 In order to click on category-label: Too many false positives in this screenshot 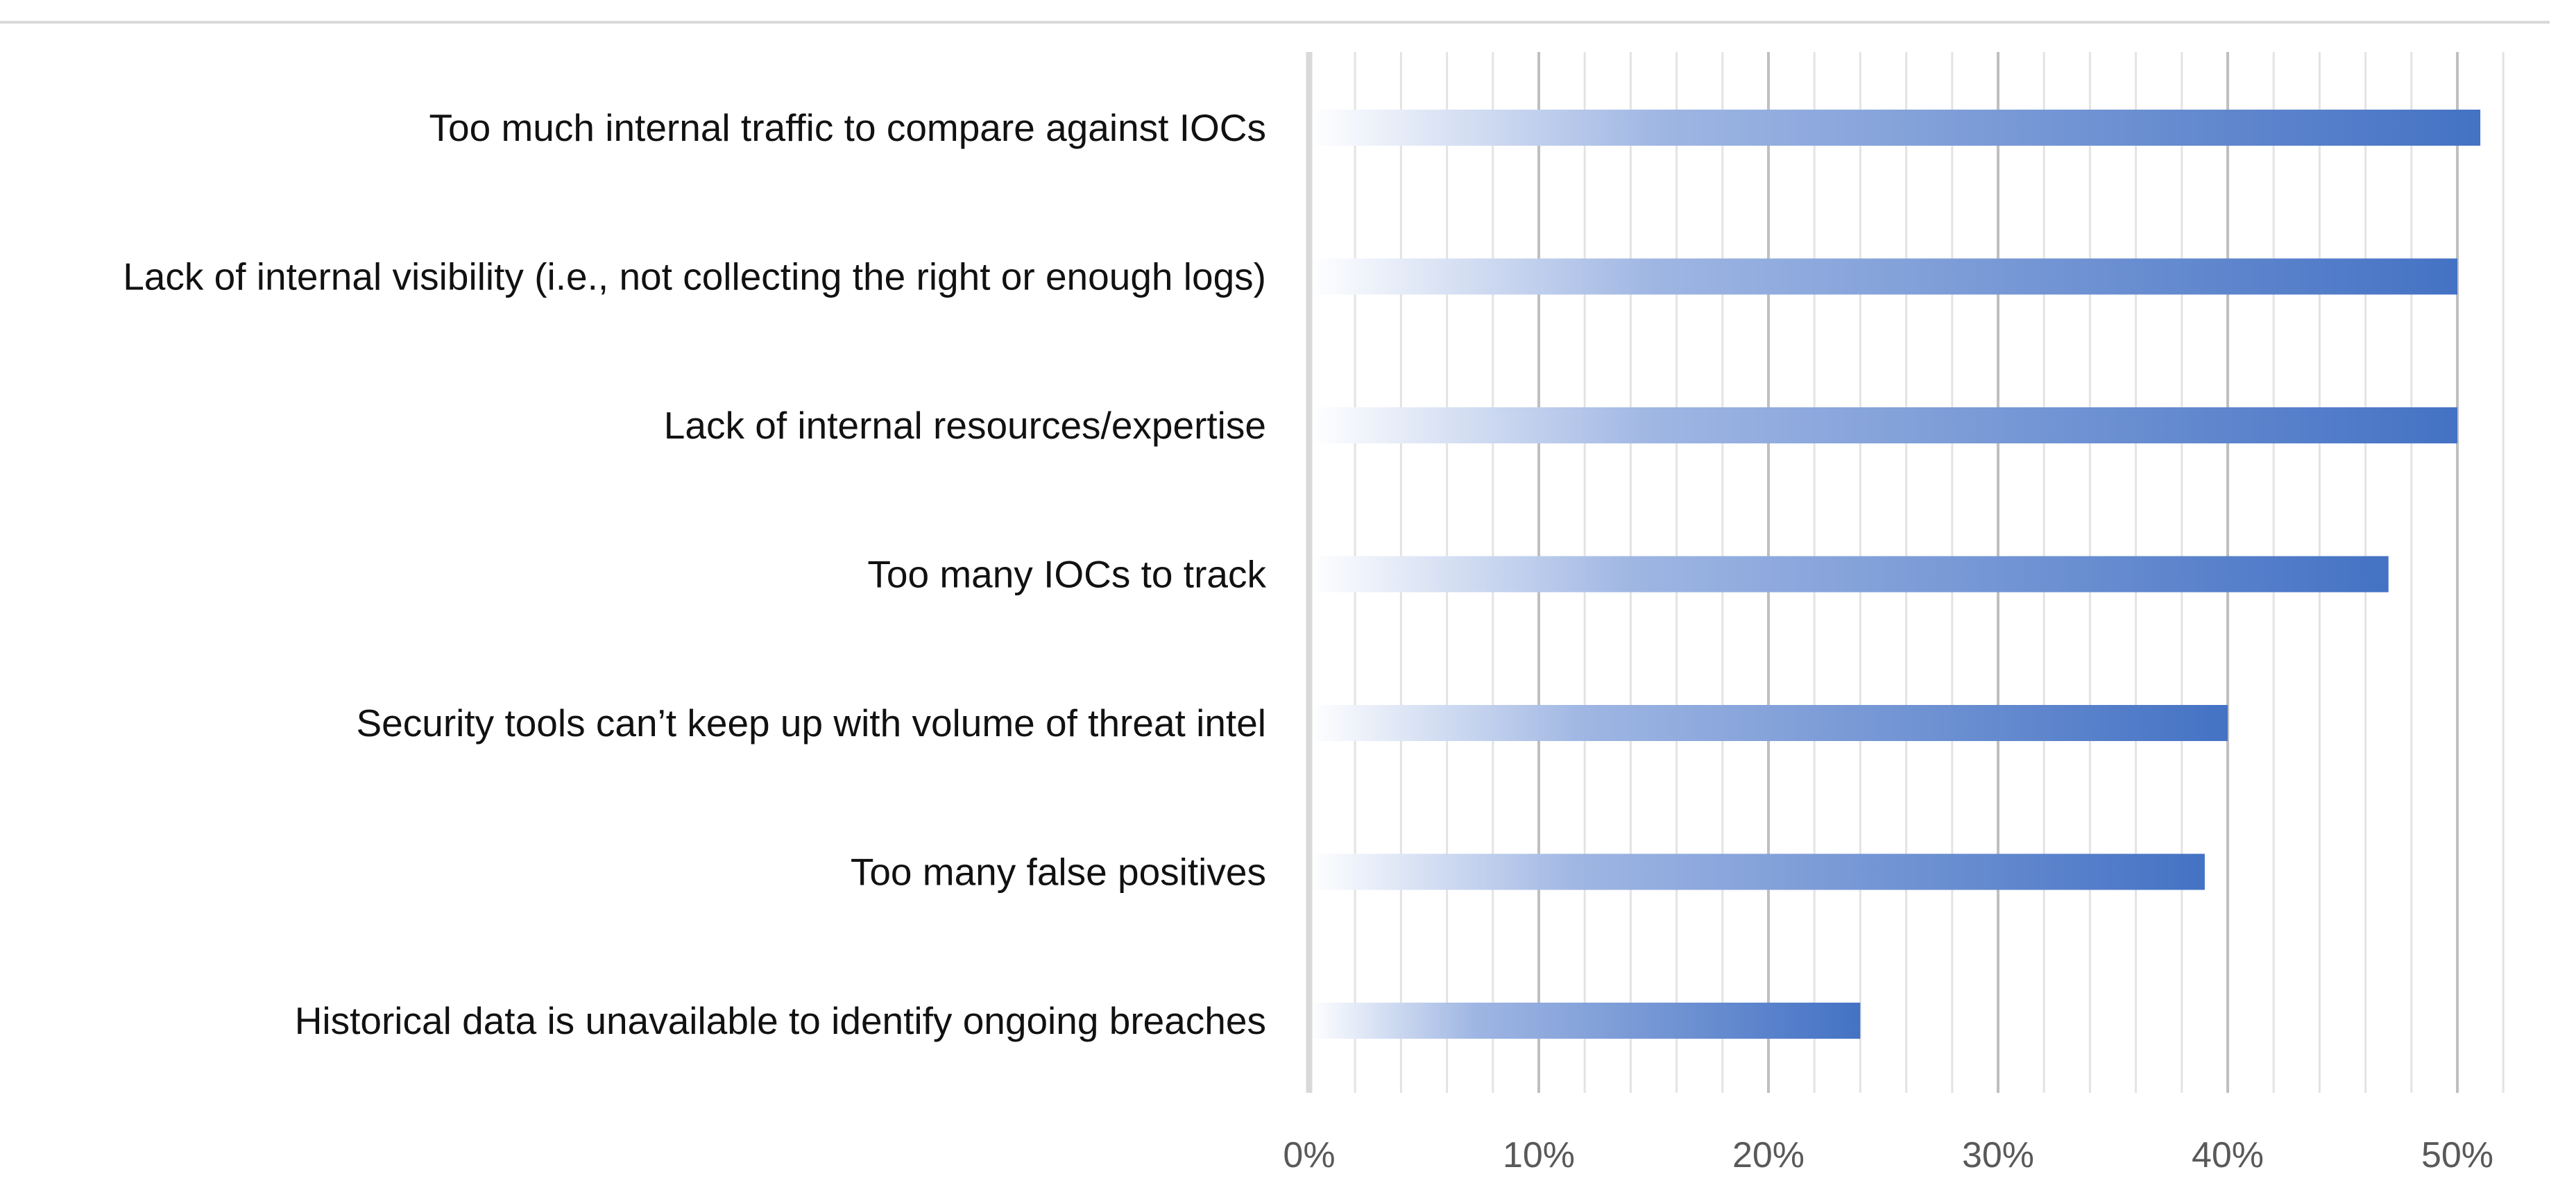, I will do `click(1058, 872)`.